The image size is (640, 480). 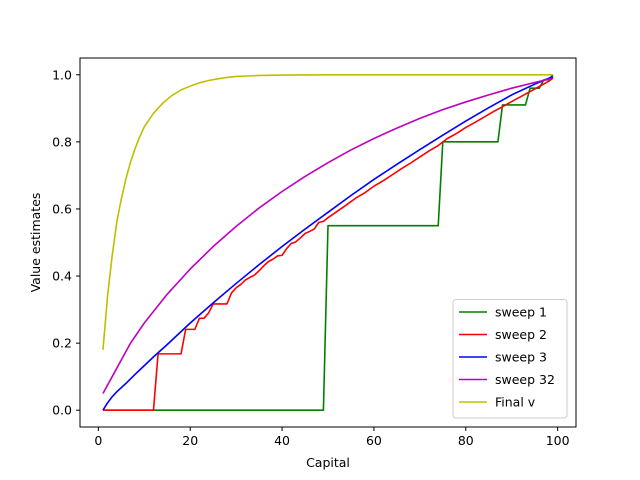 I want to click on y-tick-label: 0.6, so click(x=62, y=208).